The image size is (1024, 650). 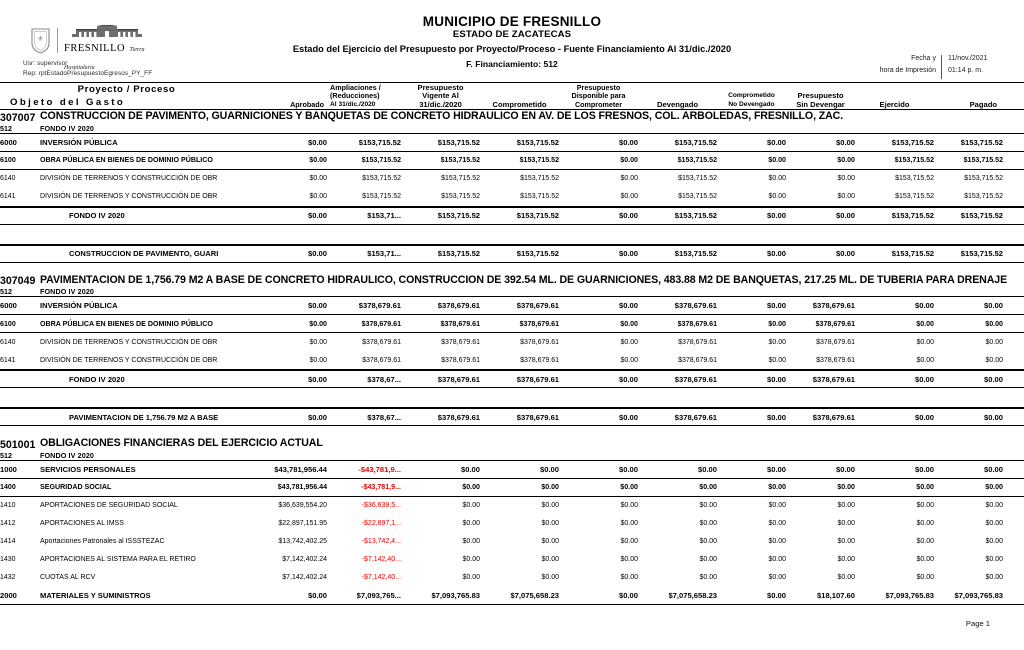 What do you see at coordinates (512, 41) in the screenshot?
I see `report-header: ⚜` at bounding box center [512, 41].